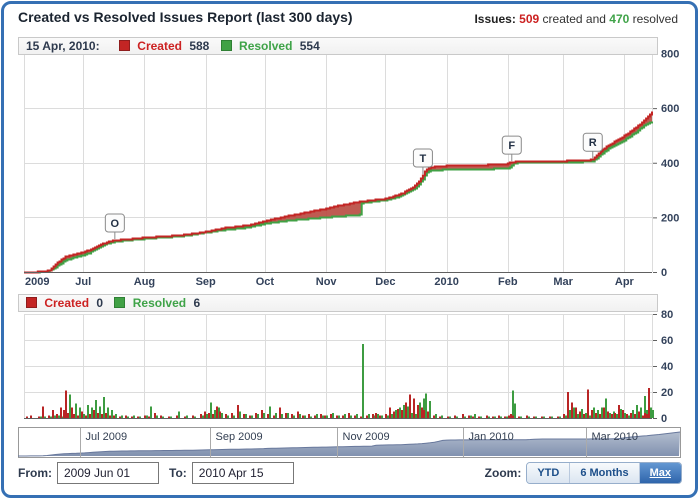 Image resolution: width=700 pixels, height=500 pixels. I want to click on flag-o, so click(114, 223).